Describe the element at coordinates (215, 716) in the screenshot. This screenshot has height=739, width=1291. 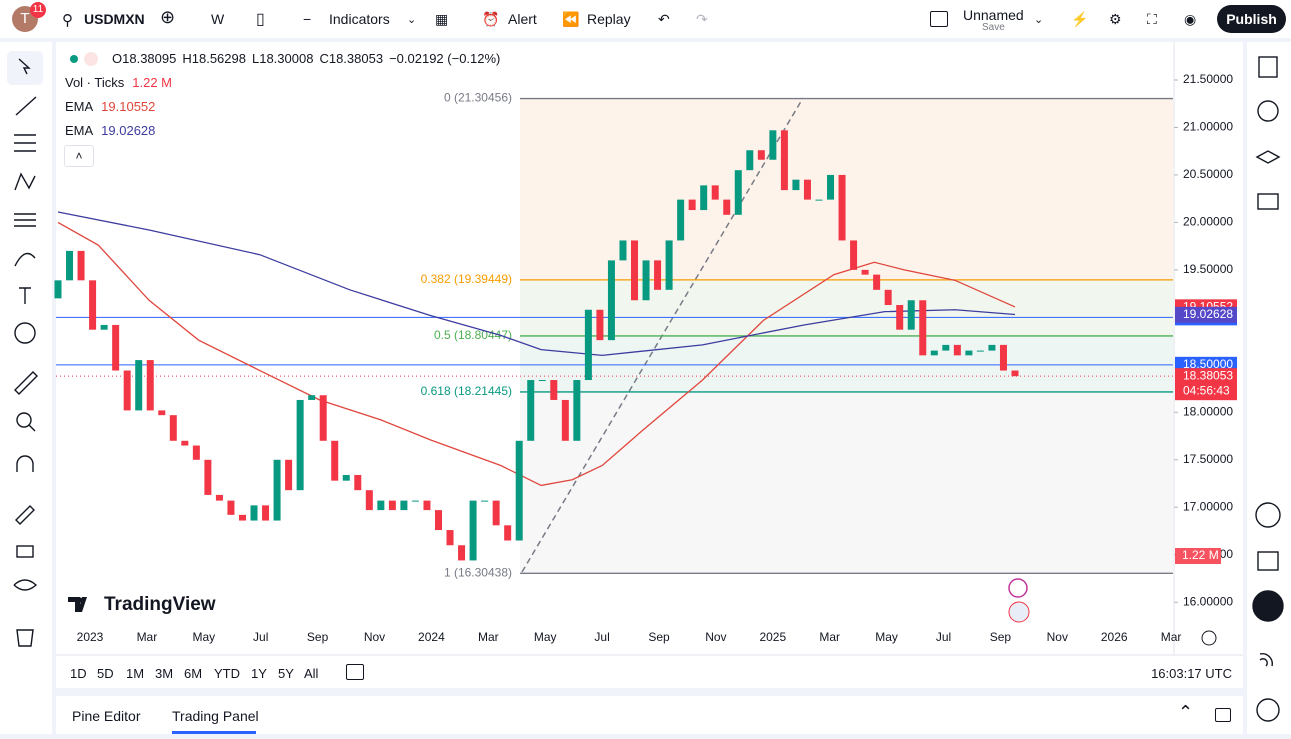
I see `panel-tab: Trading Panel` at that location.